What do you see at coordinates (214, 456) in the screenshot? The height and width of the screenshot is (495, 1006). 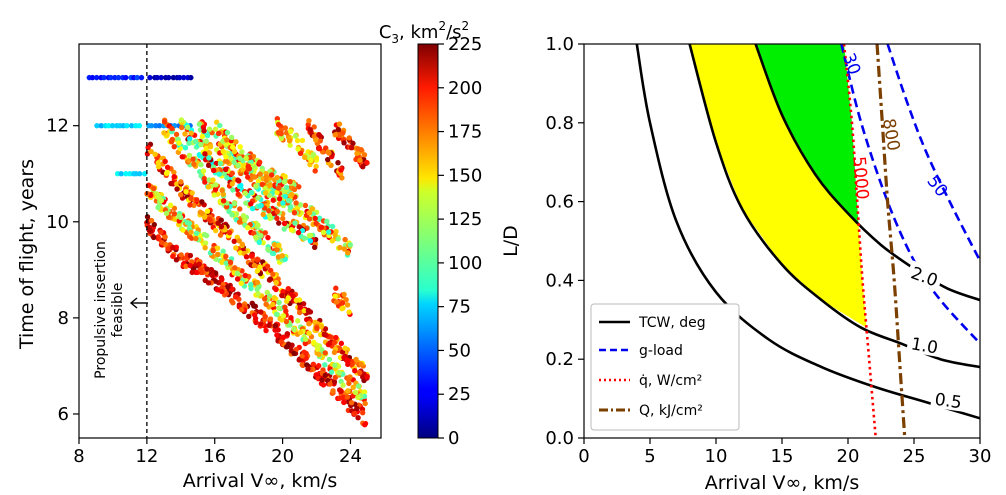 I see `x-tick-label: 16` at bounding box center [214, 456].